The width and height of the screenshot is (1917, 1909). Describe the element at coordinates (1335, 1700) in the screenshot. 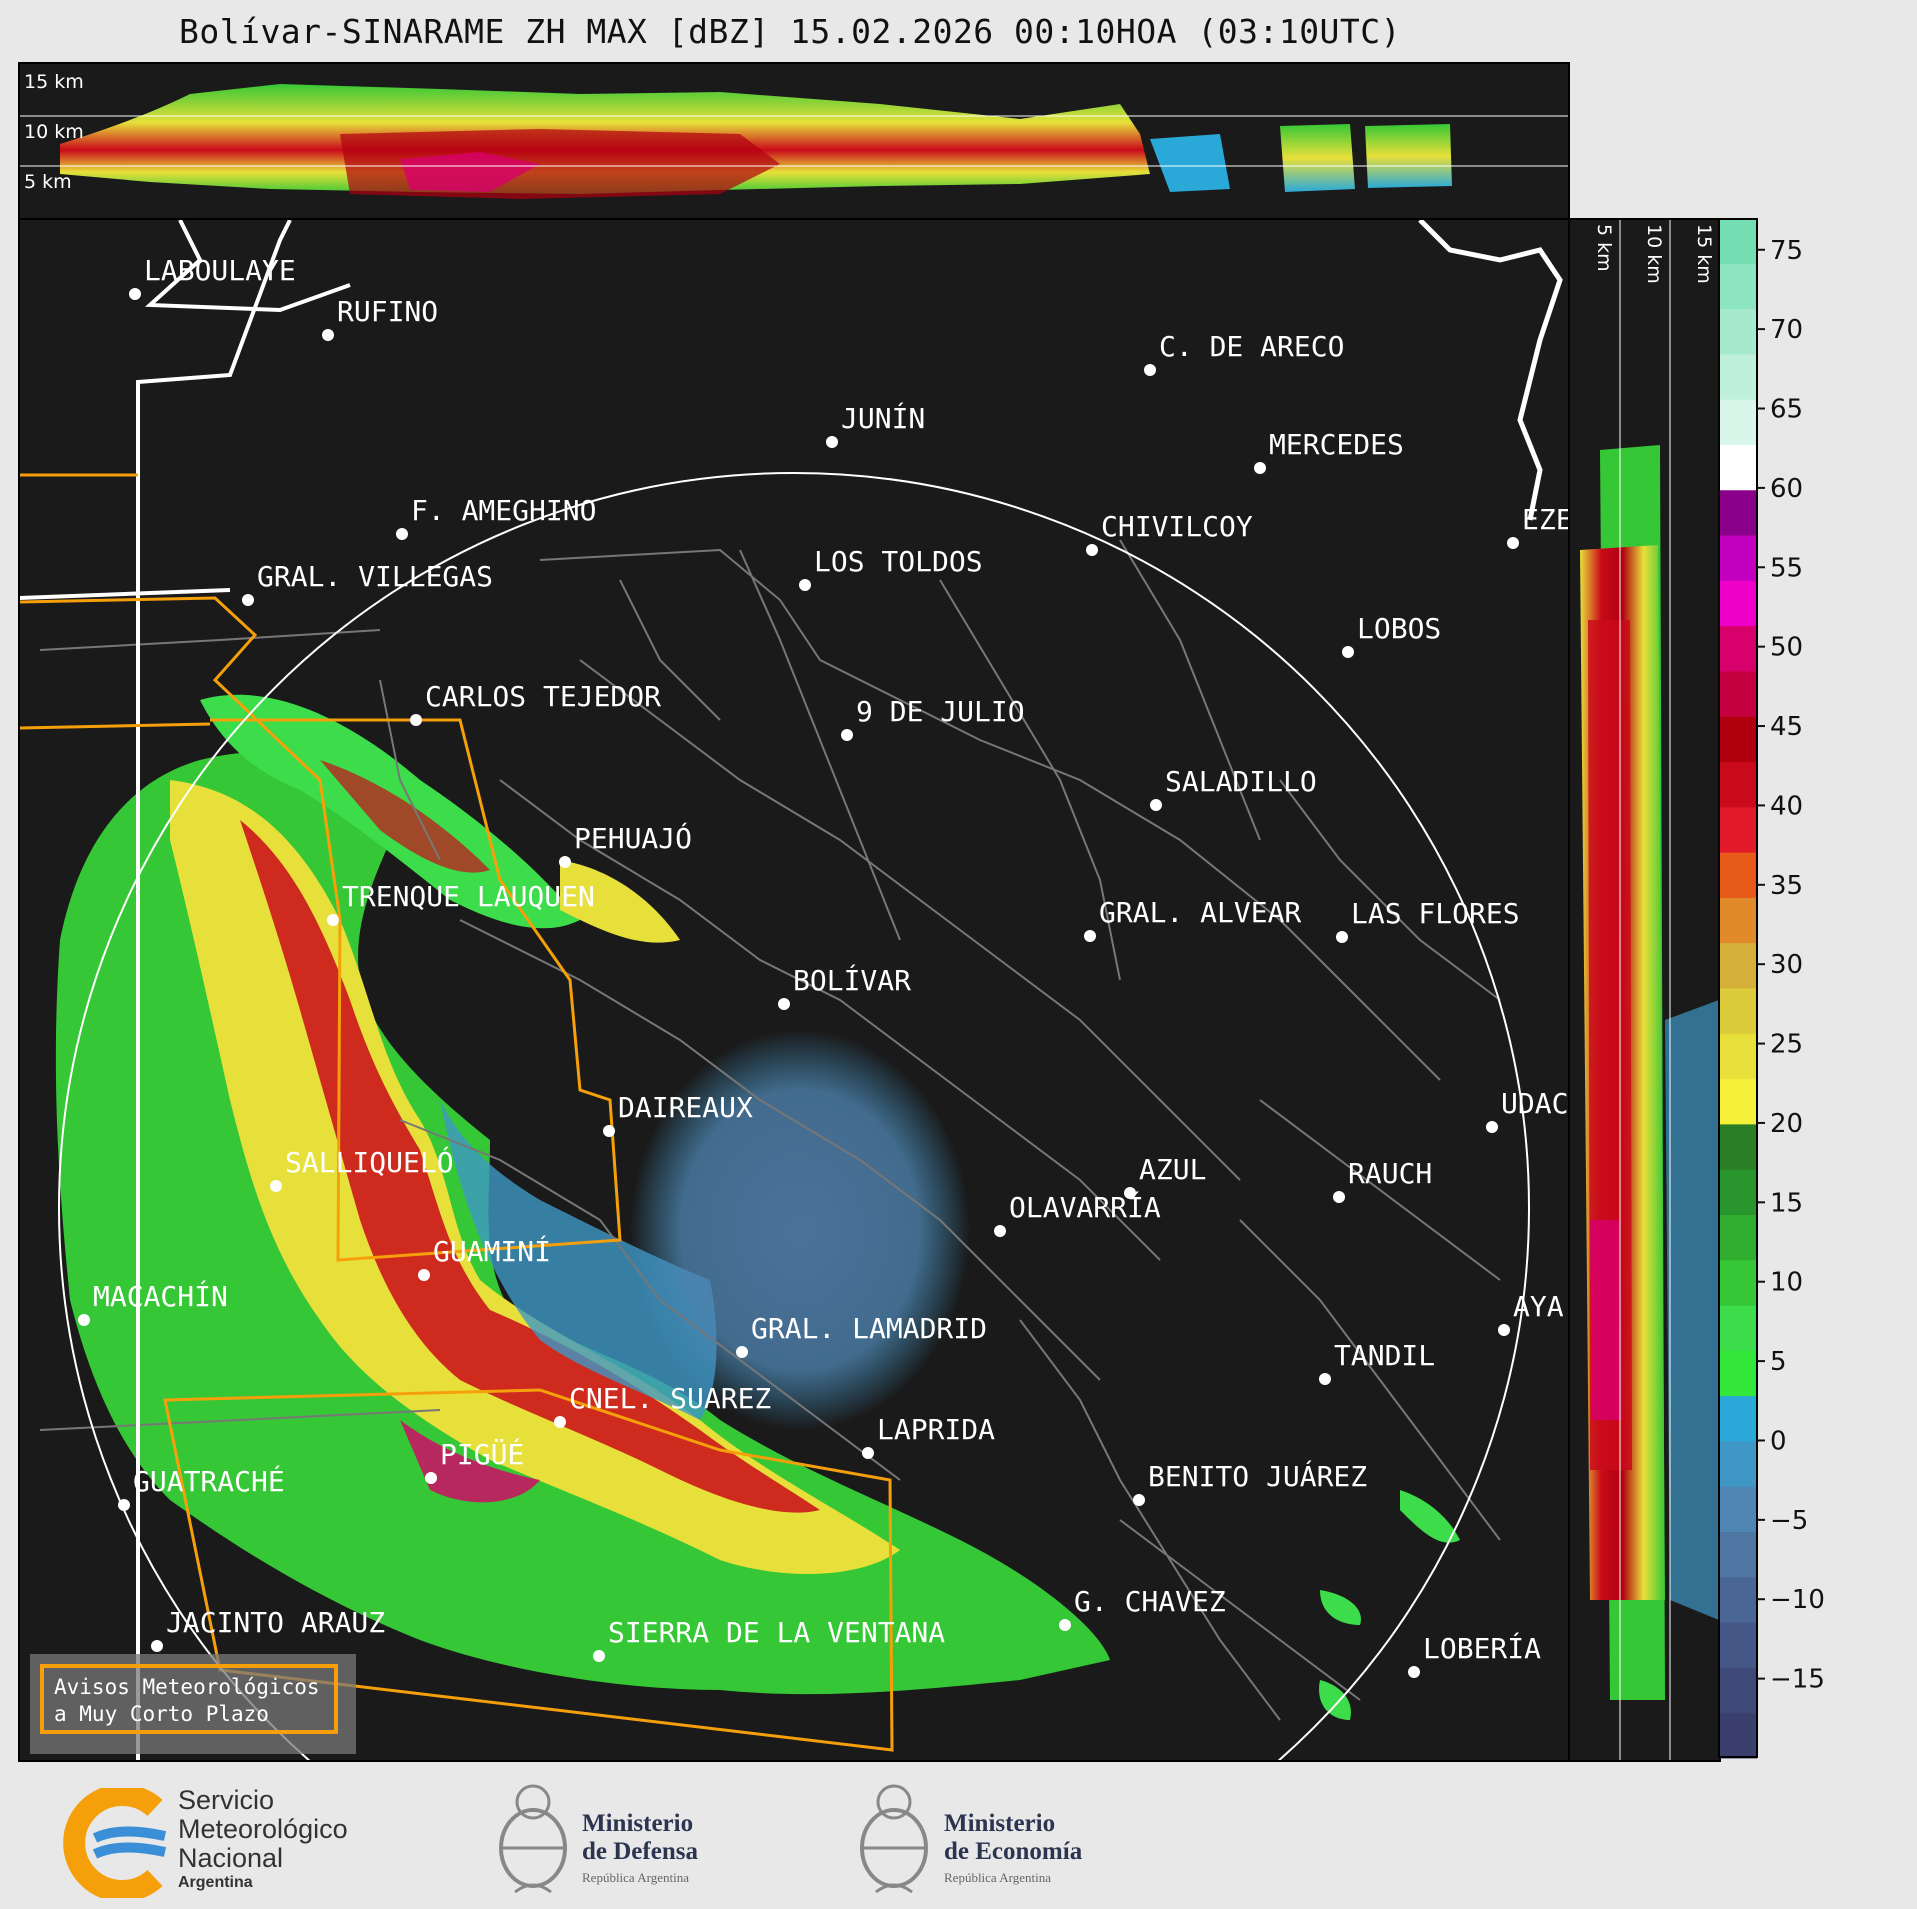

I see `echo-juarez-cell` at that location.